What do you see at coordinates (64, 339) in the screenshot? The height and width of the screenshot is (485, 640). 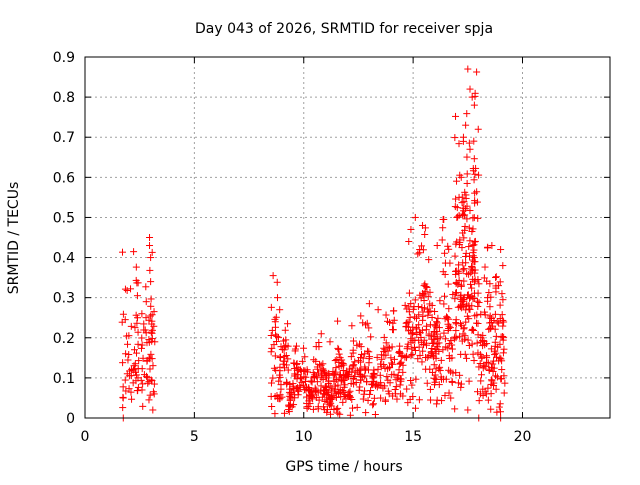 I see `y-tick-label: 0.2` at bounding box center [64, 339].